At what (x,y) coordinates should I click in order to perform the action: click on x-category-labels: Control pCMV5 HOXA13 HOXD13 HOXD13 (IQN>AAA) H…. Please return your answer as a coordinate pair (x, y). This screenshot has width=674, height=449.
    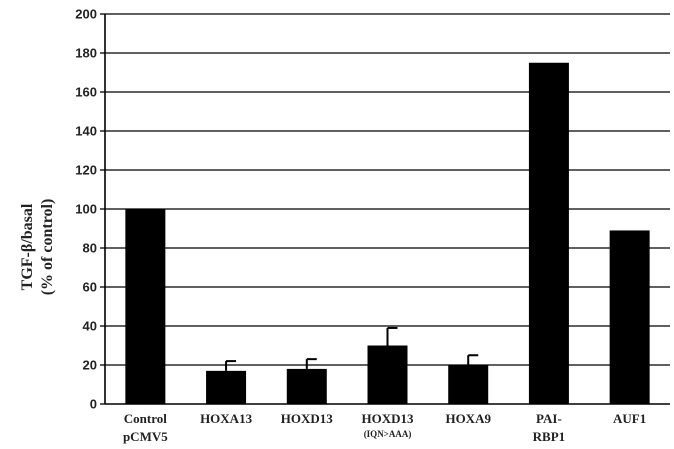
    Looking at the image, I should click on (384, 427).